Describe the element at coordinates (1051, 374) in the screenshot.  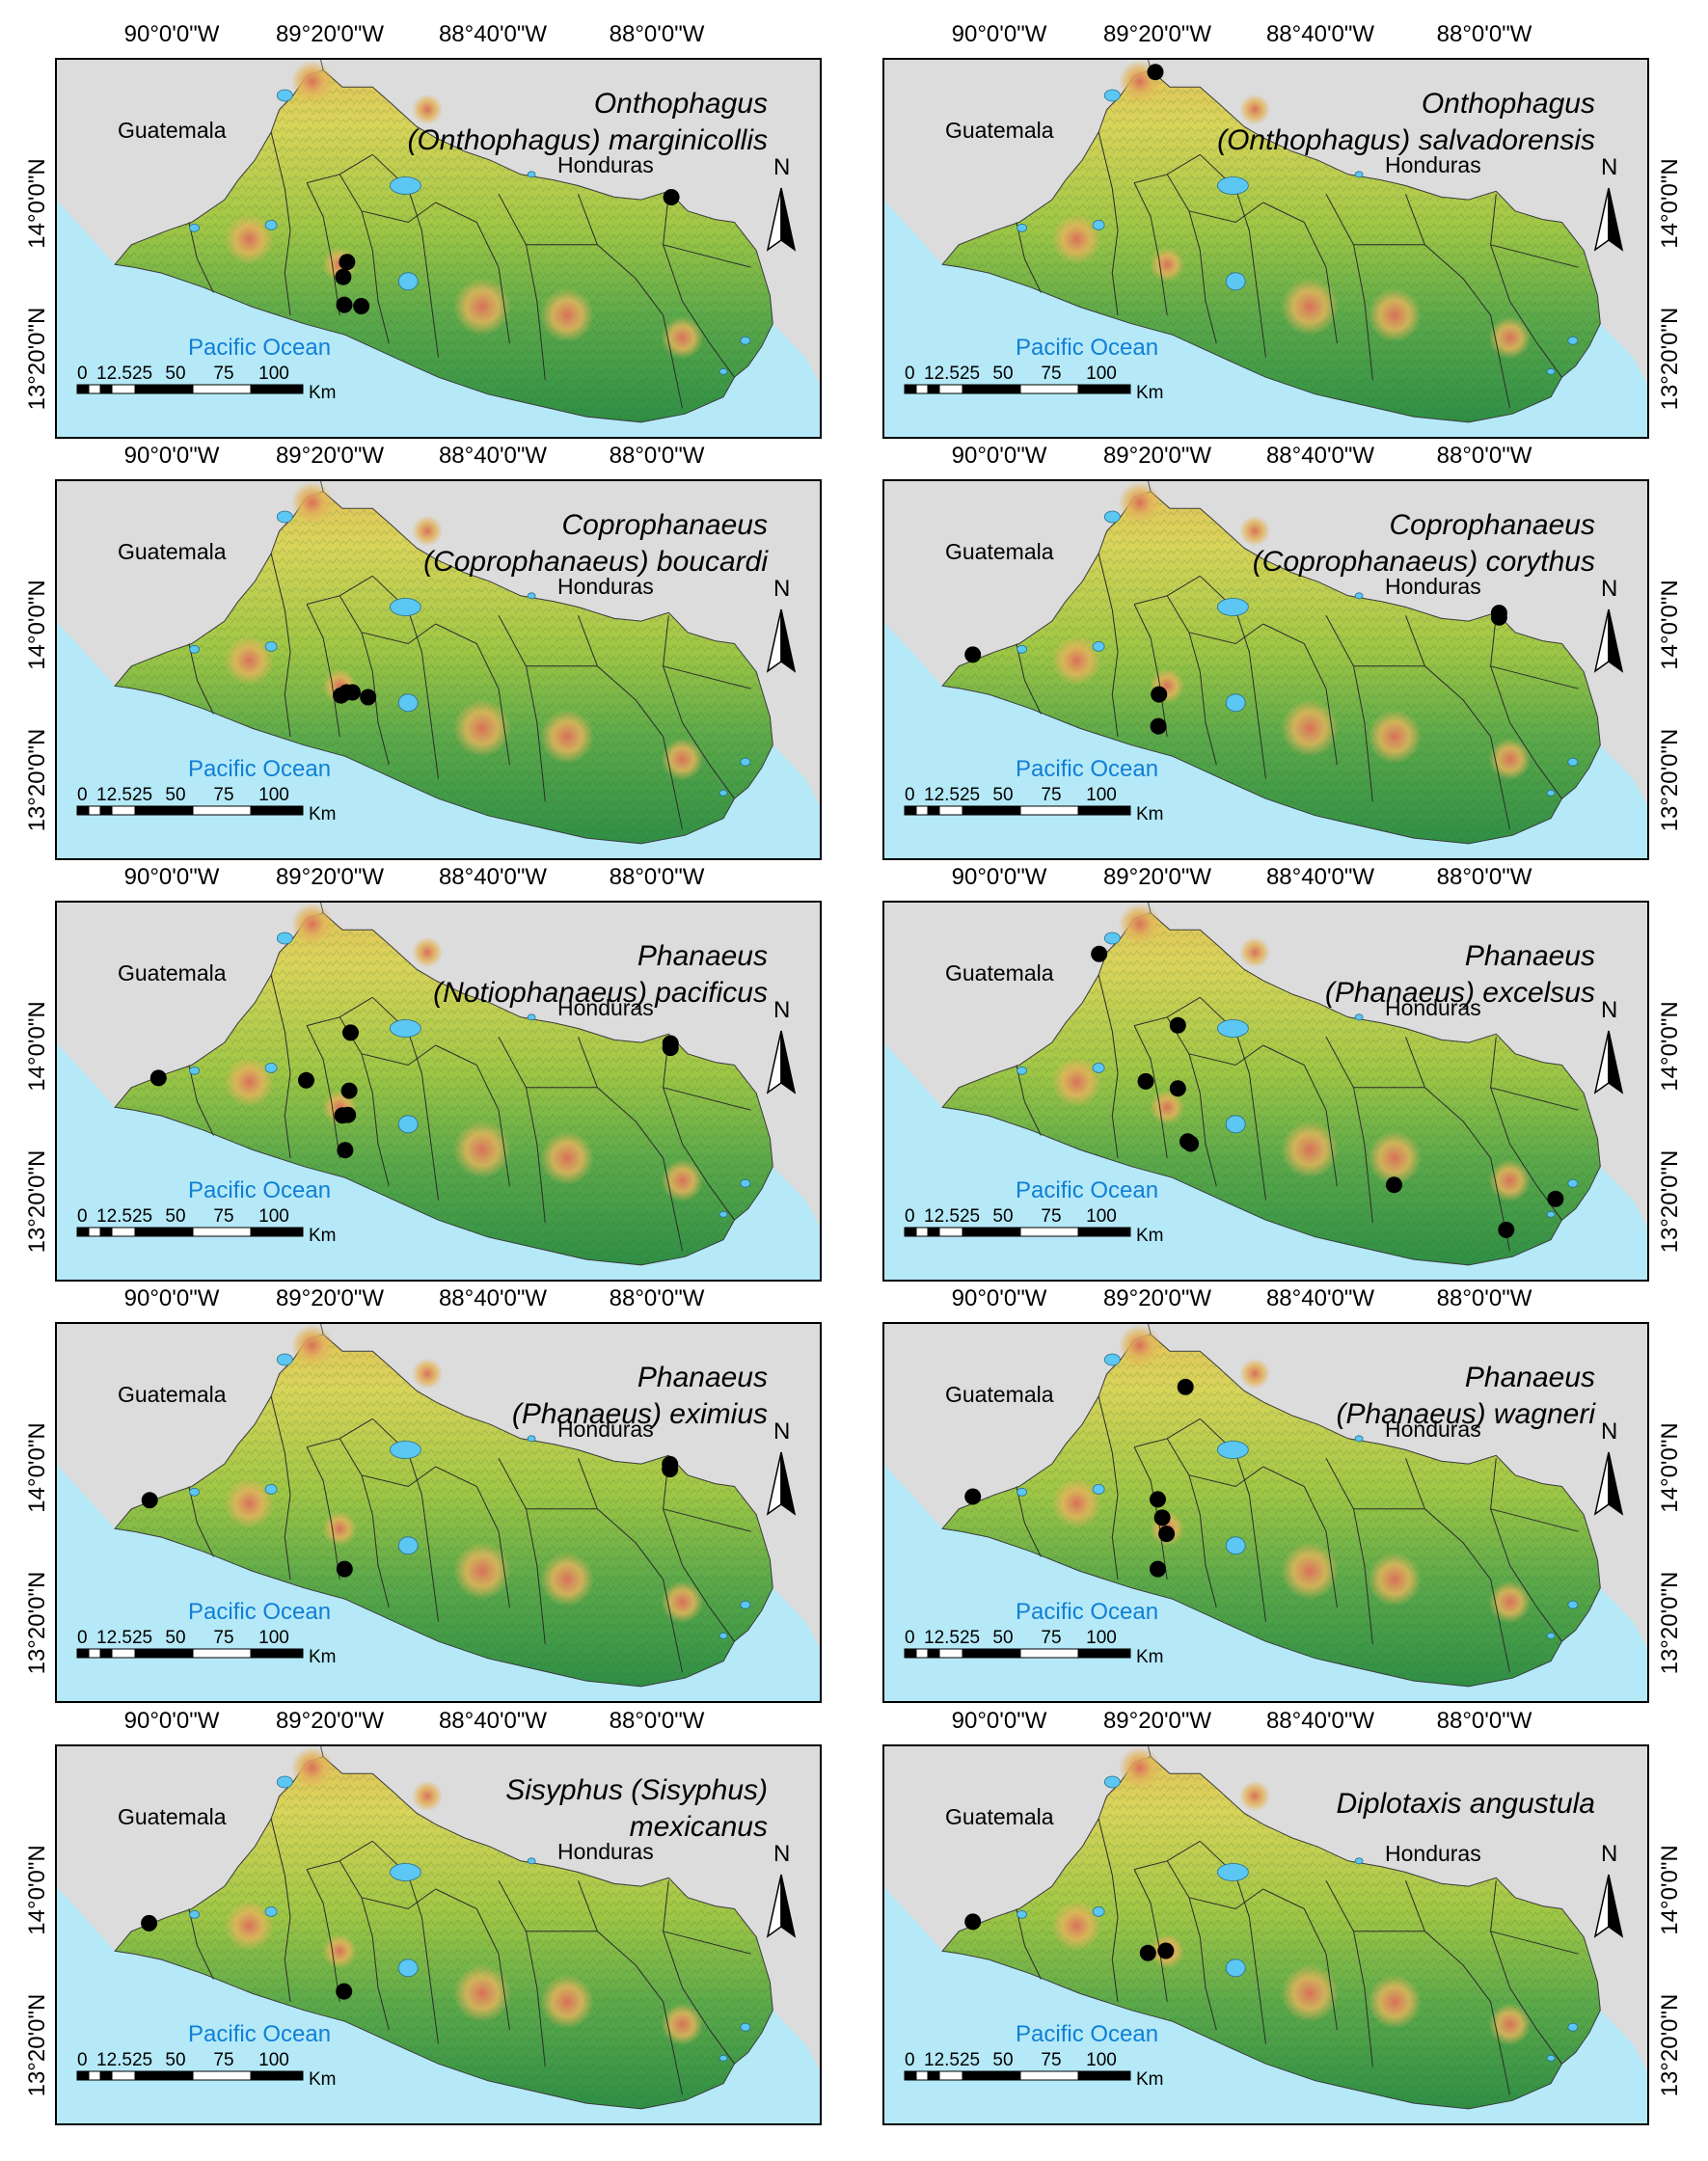
I see `scale-label: 75` at that location.